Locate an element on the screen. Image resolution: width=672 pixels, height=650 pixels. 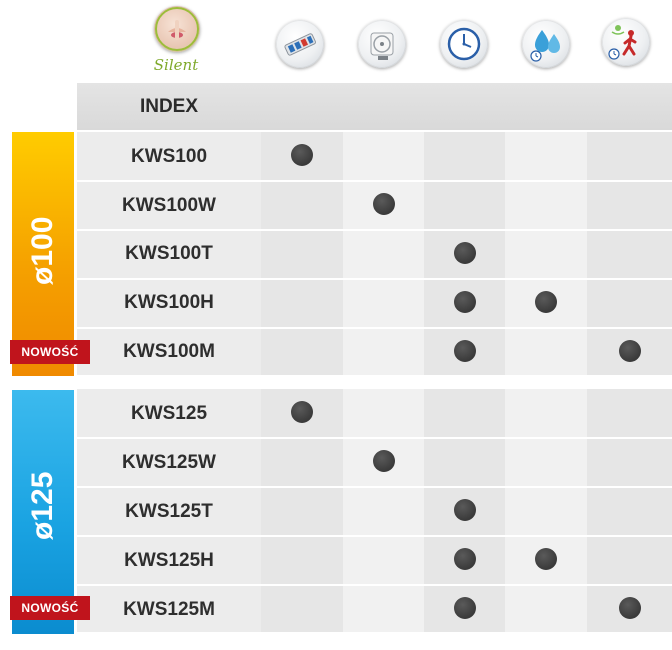
model-label: KWS100T is located at coordinates (169, 253).